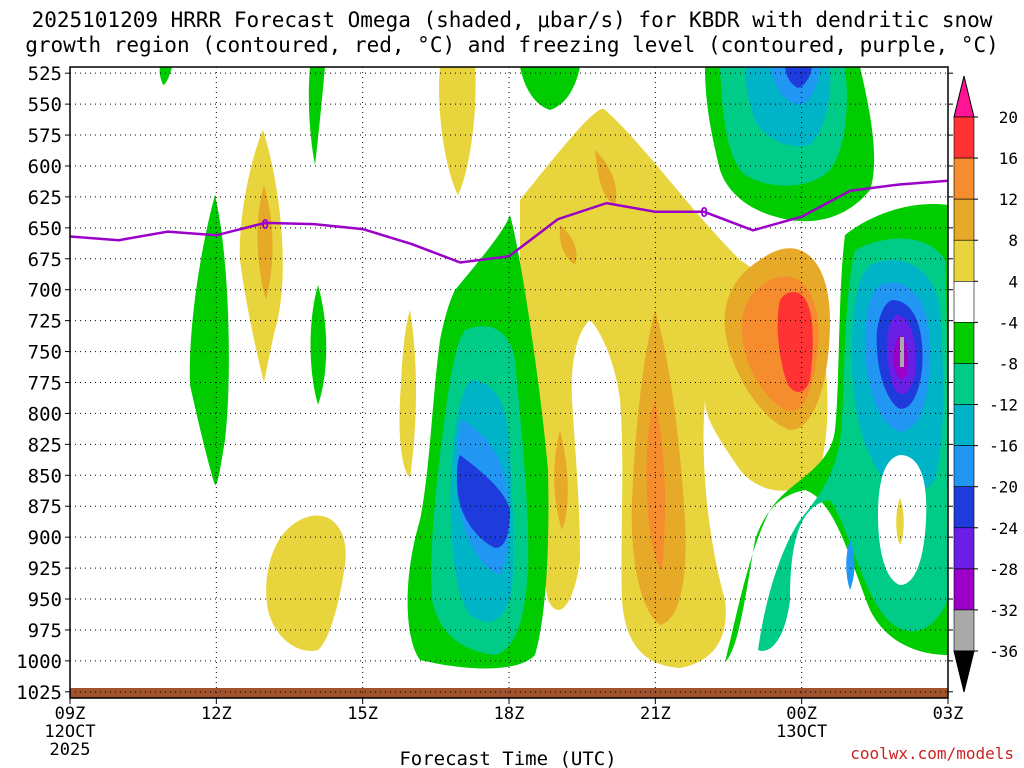 This screenshot has width=1024, height=768. What do you see at coordinates (1003, 405) in the screenshot?
I see `colorbar-label: -12` at bounding box center [1003, 405].